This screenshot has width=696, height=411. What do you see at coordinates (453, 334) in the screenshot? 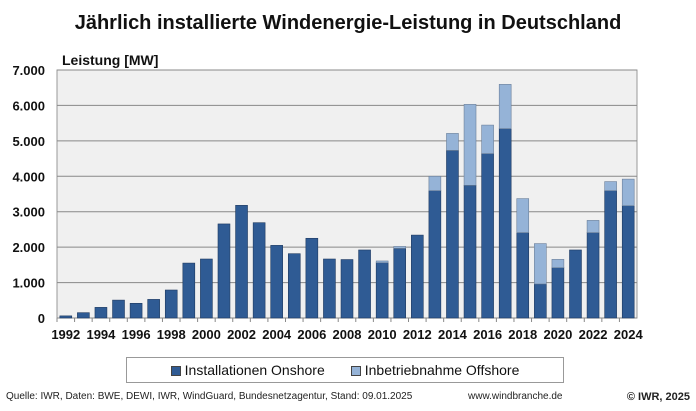
I see `x-tick-label: 2014` at bounding box center [453, 334].